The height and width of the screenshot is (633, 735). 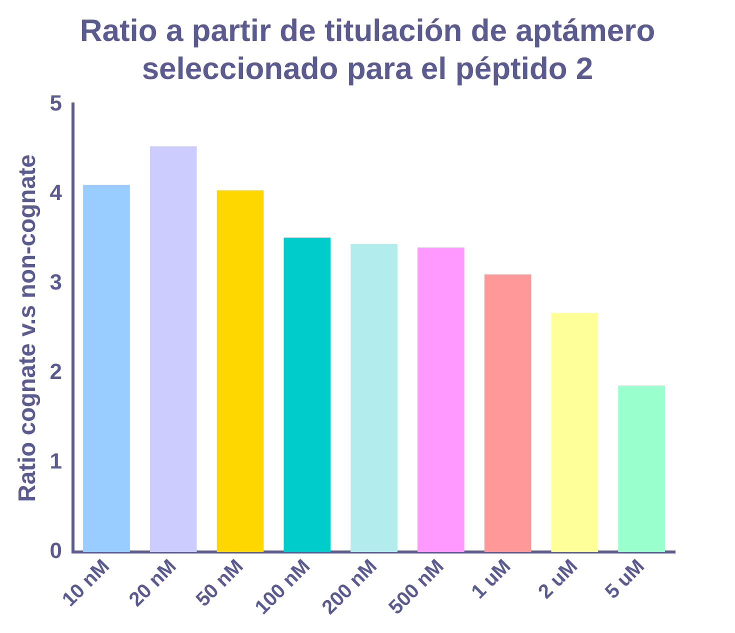 I want to click on y-tick-label: 5, so click(x=56, y=103).